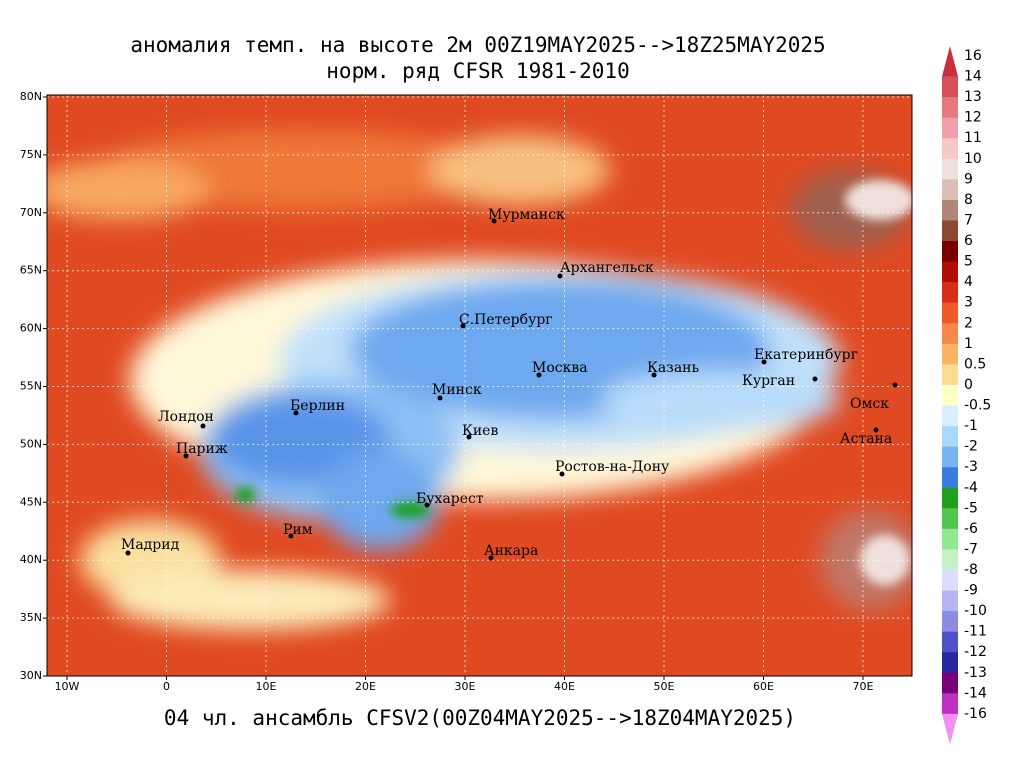  I want to click on city-label: Екатеринбург, so click(806, 355).